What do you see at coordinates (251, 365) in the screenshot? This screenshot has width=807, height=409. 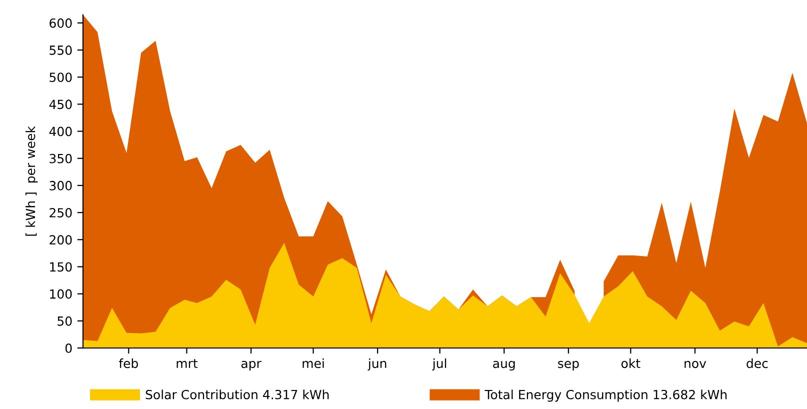 I see `x-tick-label: apr` at bounding box center [251, 365].